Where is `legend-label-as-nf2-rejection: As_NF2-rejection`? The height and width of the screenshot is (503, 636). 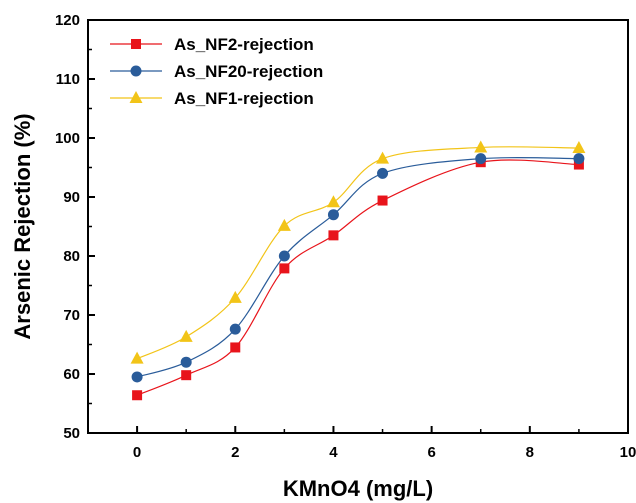
legend-label-as-nf2-rejection: As_NF2-rejection is located at coordinates (244, 44).